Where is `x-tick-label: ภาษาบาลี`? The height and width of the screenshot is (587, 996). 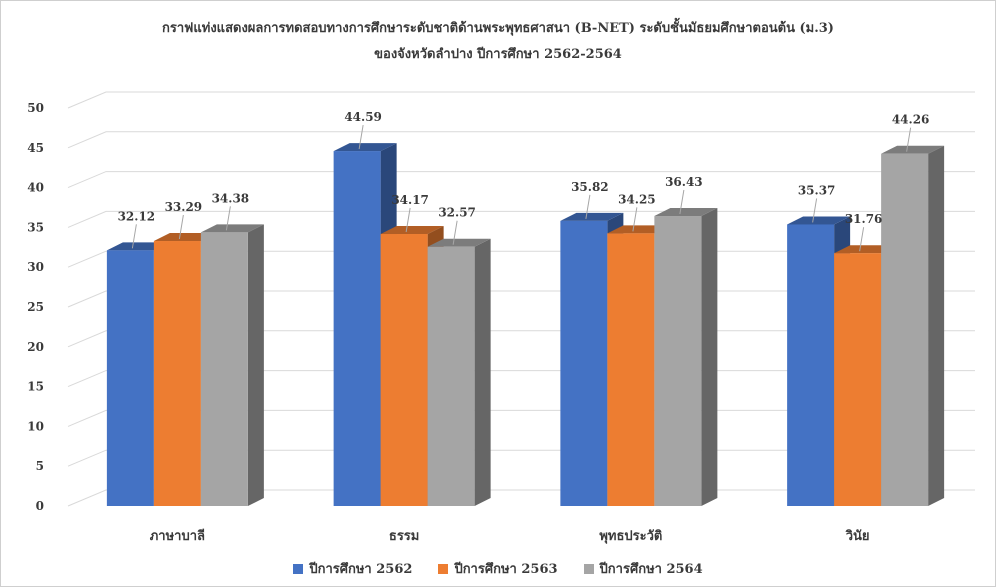 x-tick-label: ภาษาบาลี is located at coordinates (177, 536).